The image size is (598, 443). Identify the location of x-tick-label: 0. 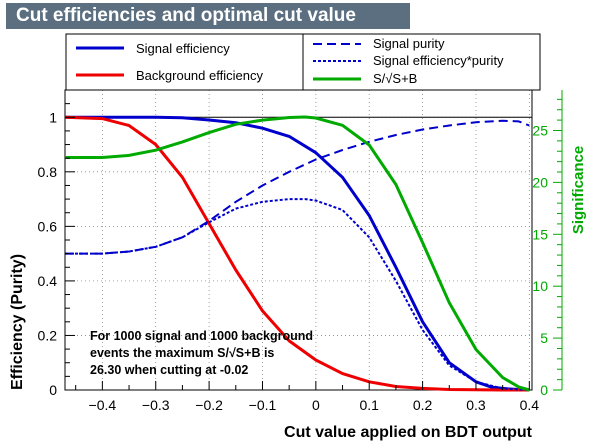
(316, 405).